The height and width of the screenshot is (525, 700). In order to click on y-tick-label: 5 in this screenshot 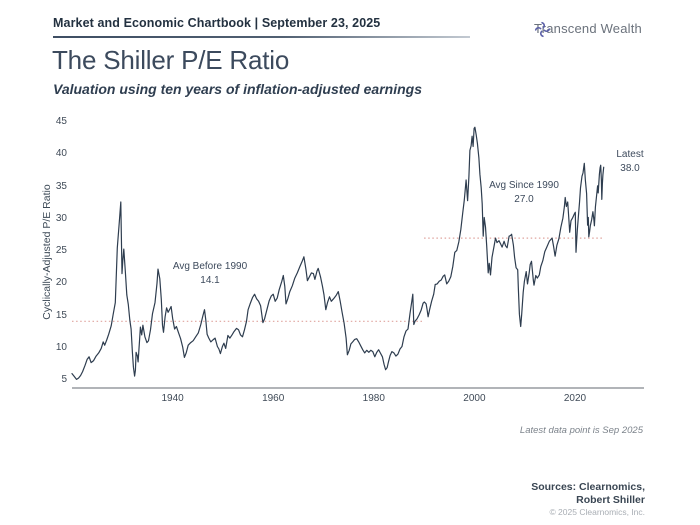, I will do `click(64, 379)`.